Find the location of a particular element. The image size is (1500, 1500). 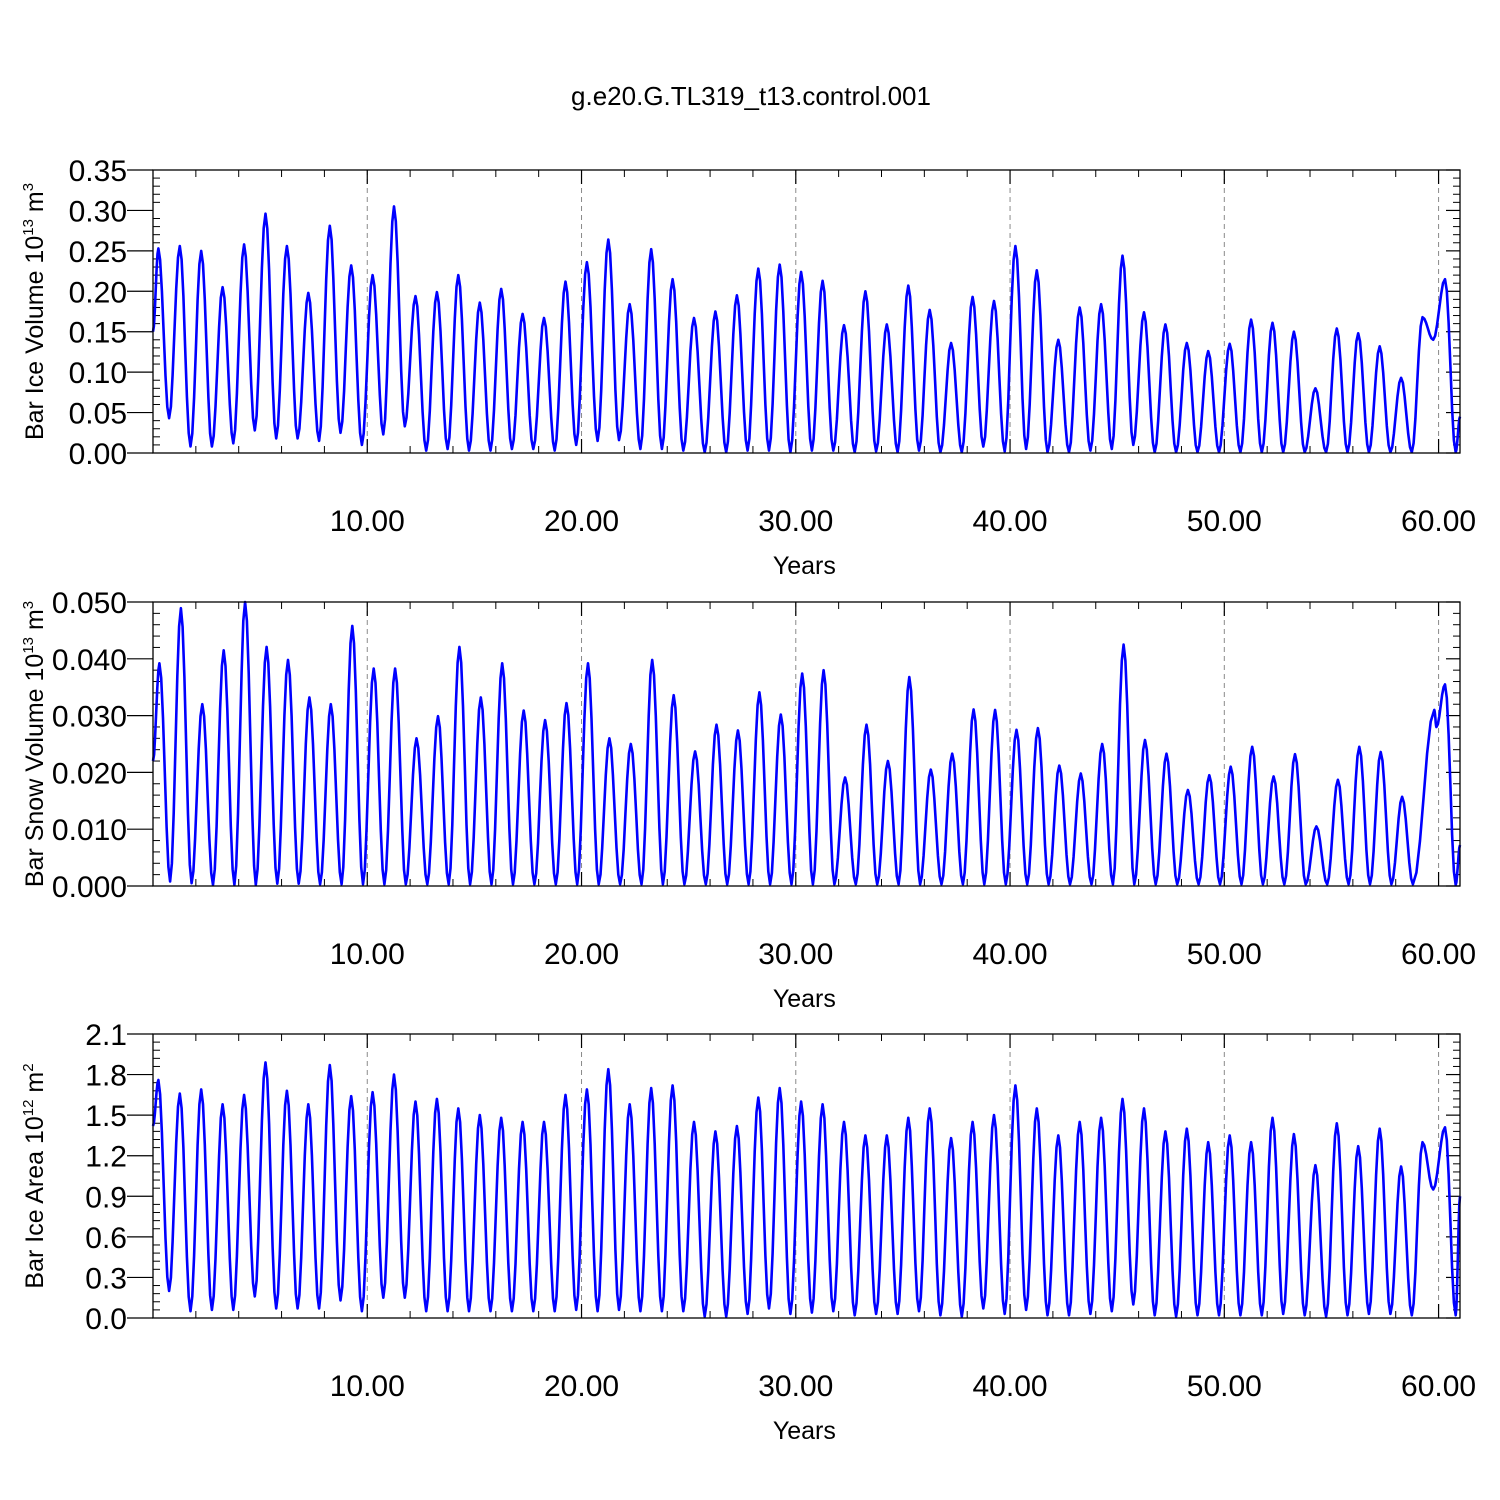

y-tick-label: 1.2 is located at coordinates (106, 1157).